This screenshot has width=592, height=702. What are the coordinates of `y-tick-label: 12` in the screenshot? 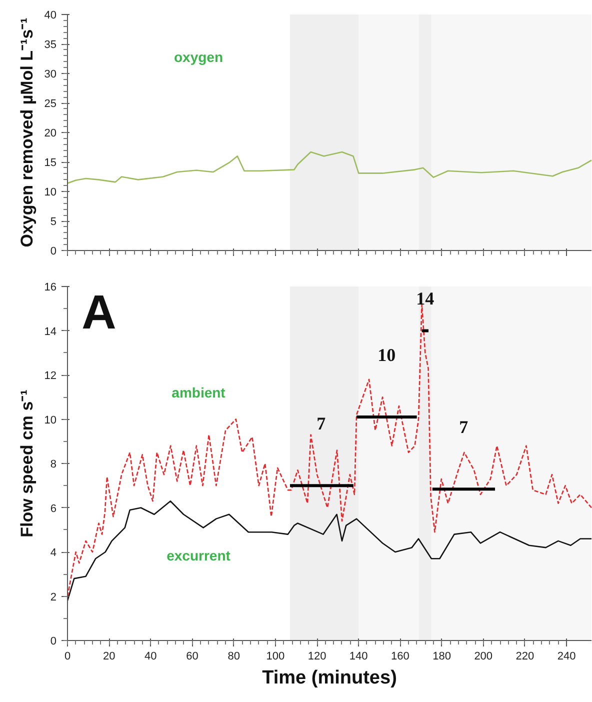 It's located at (50, 376).